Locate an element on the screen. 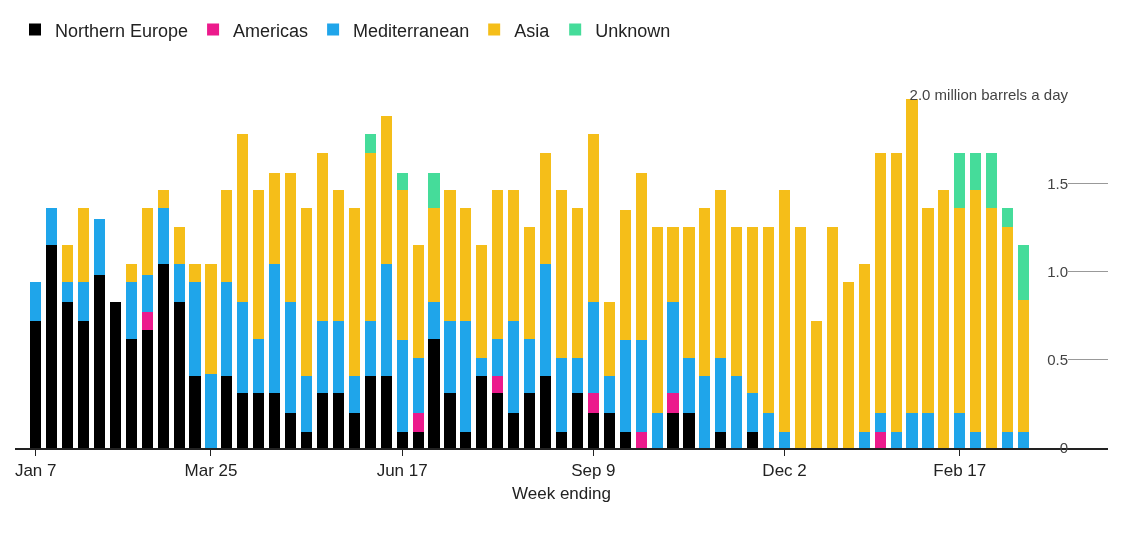 This screenshot has height=540, width=1121. legend-label: Asia is located at coordinates (532, 30).